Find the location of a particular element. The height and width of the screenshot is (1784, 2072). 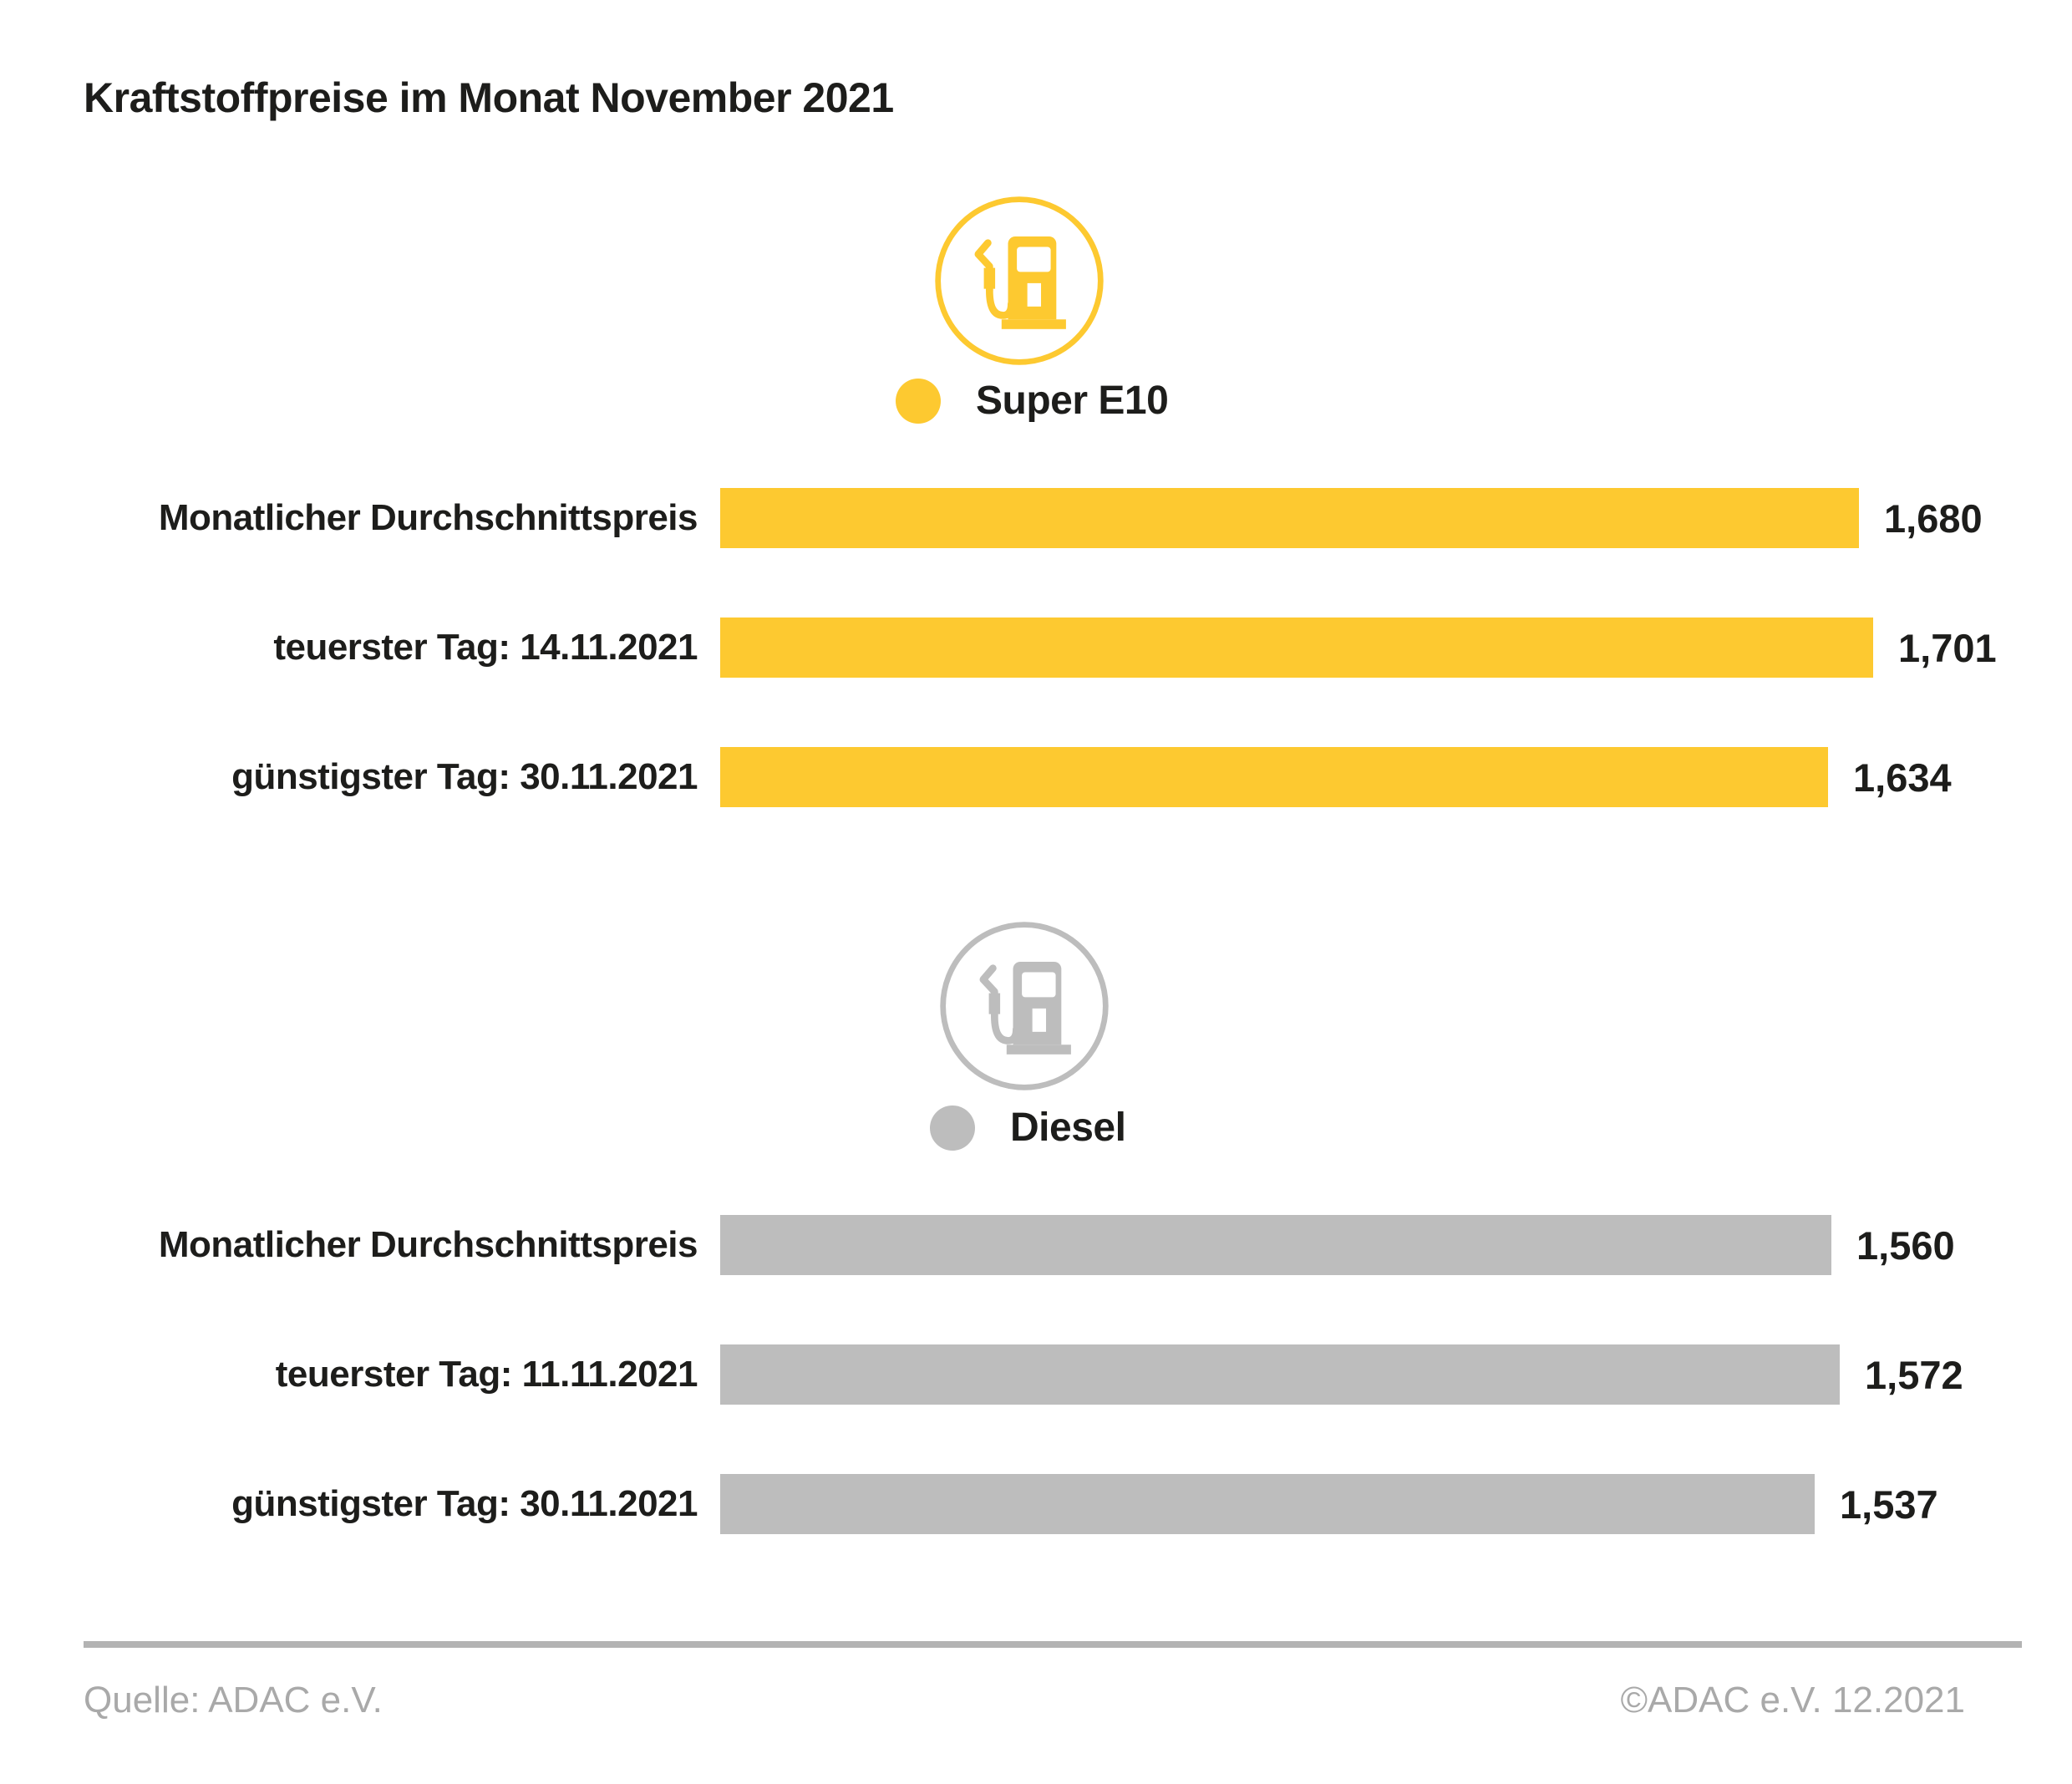

legend-diesel: Diesel is located at coordinates (1028, 1128).